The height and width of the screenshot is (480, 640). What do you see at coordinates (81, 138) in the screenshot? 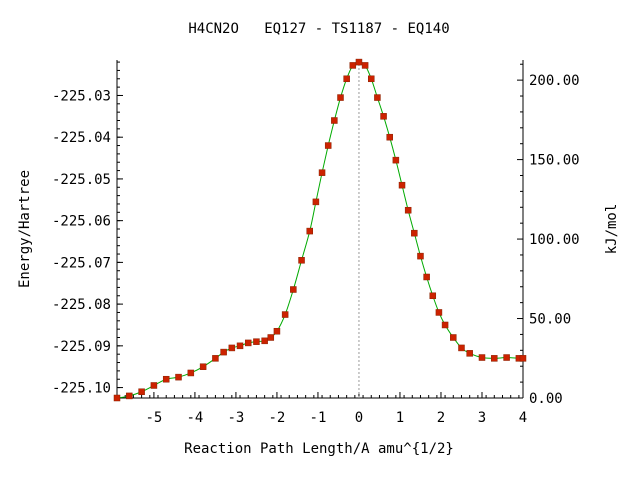
I see `y-tick-label: -225.04` at bounding box center [81, 138].